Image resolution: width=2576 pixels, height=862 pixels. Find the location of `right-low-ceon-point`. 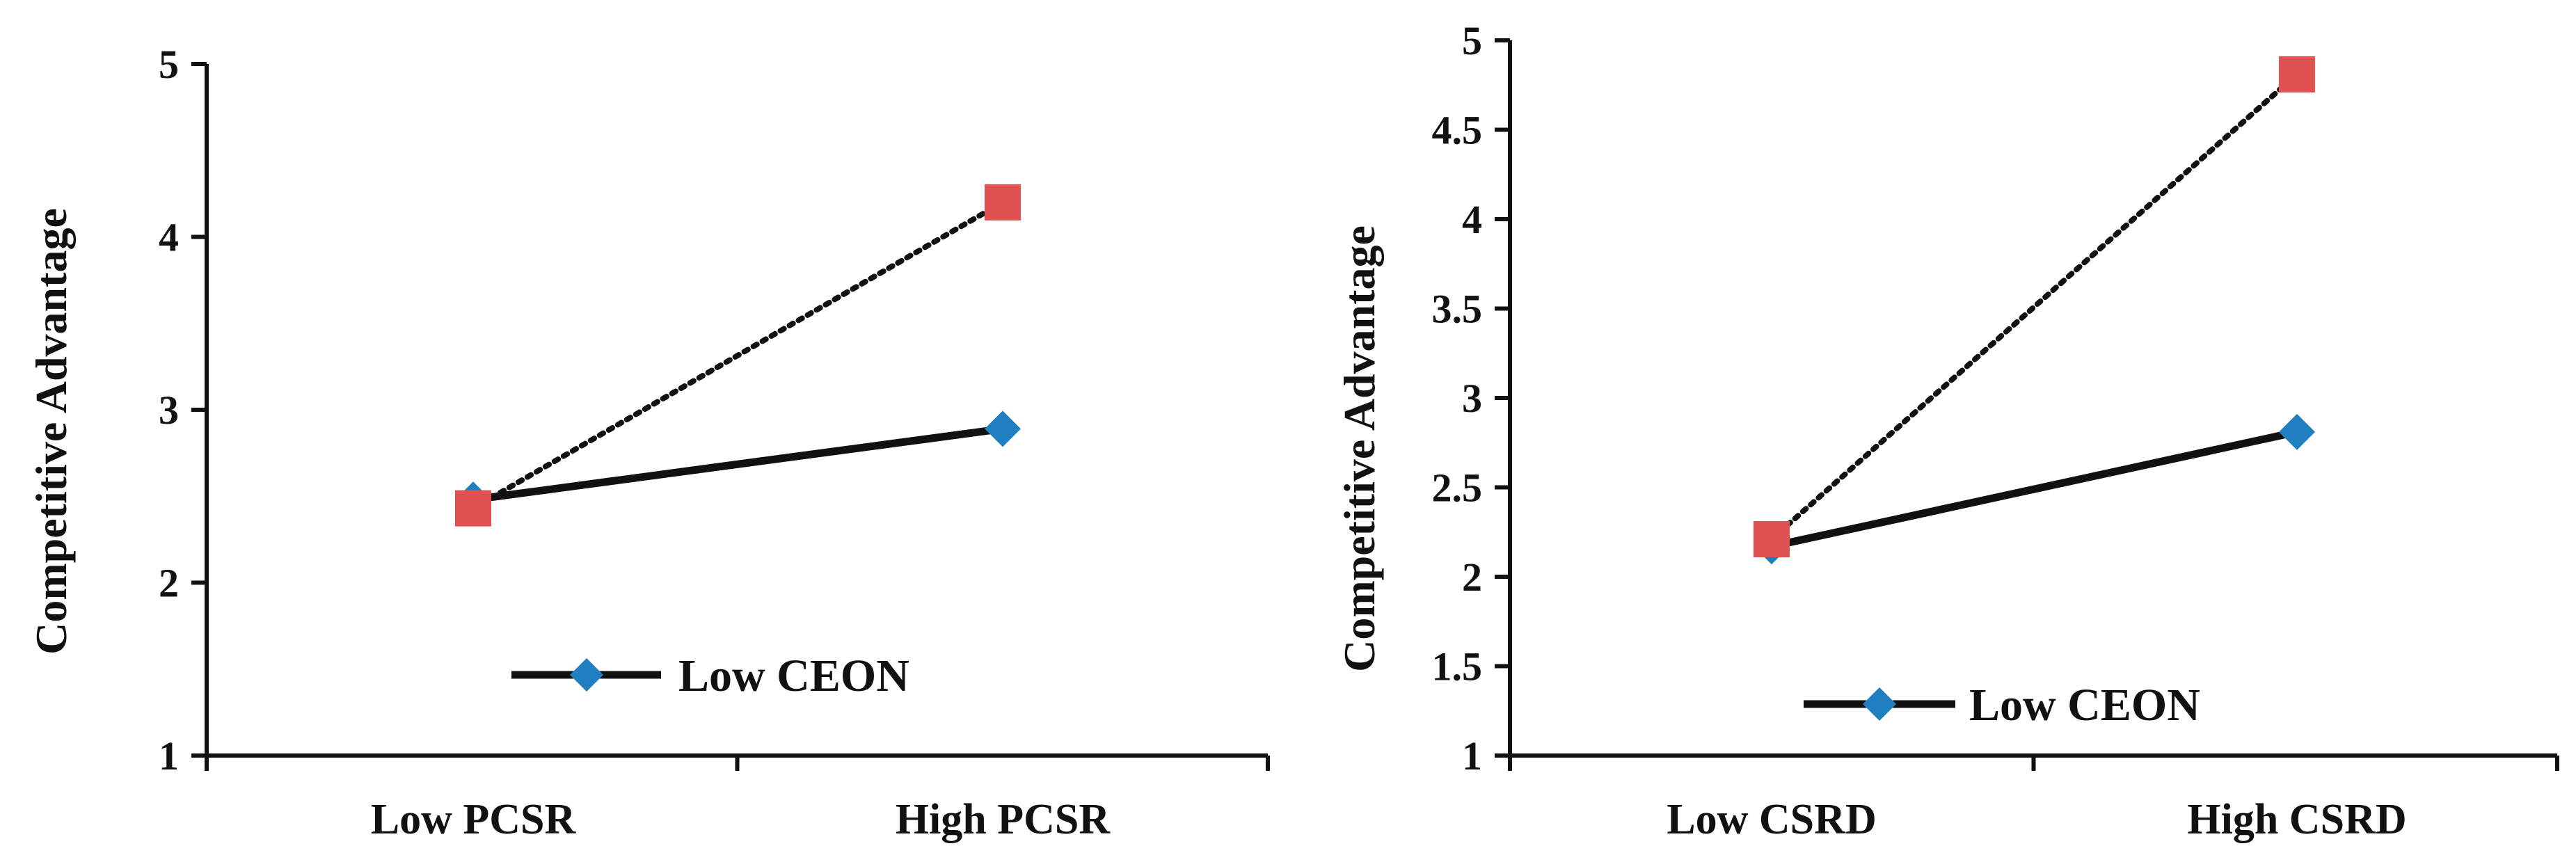

right-low-ceon-point is located at coordinates (2297, 432).